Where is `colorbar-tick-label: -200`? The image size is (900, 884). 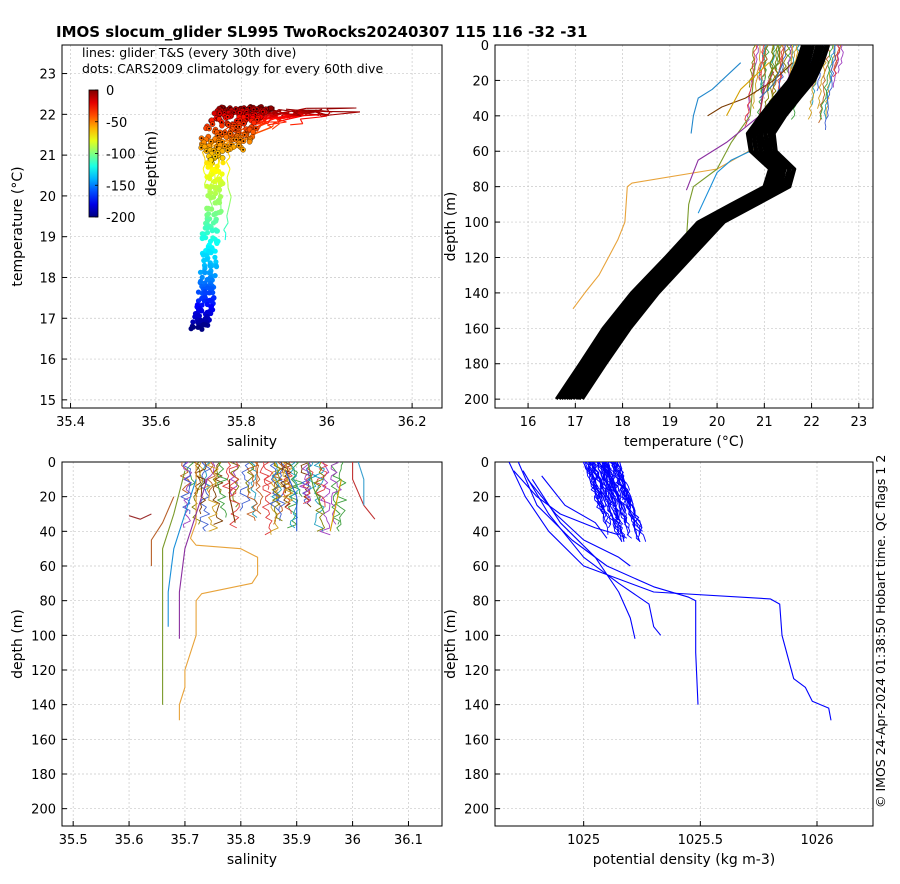 colorbar-tick-label: -200 is located at coordinates (121, 218).